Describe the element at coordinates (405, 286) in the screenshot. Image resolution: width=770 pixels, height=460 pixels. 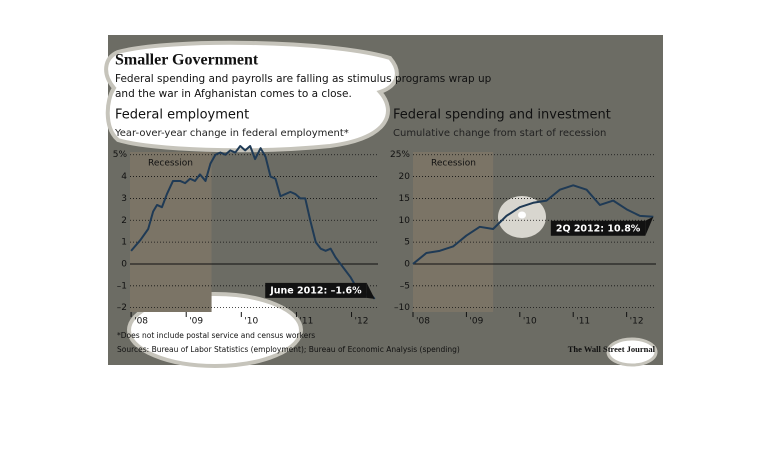
I see `y-tick-label: –5` at that location.